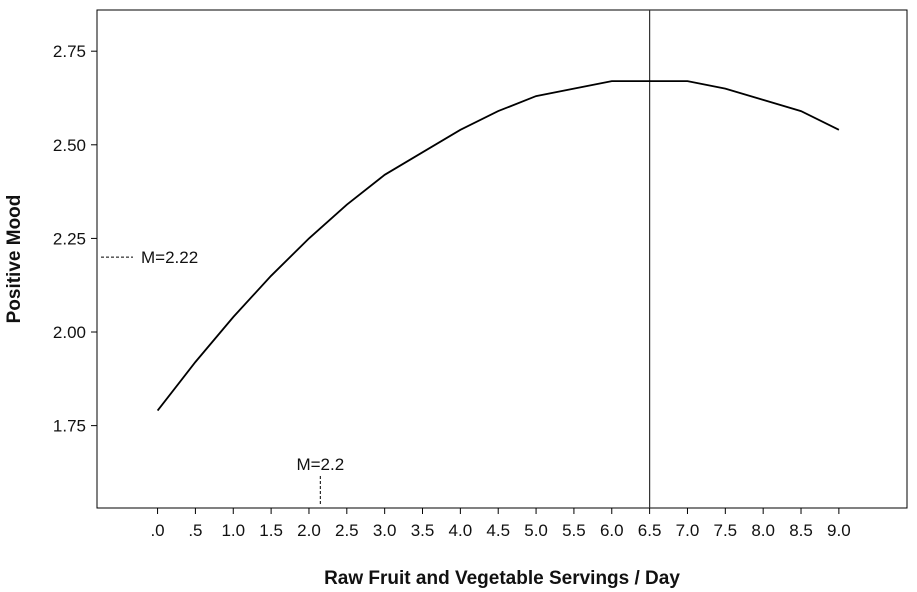 The height and width of the screenshot is (592, 917). What do you see at coordinates (725, 530) in the screenshot?
I see `x-tick-label: 7.5` at bounding box center [725, 530].